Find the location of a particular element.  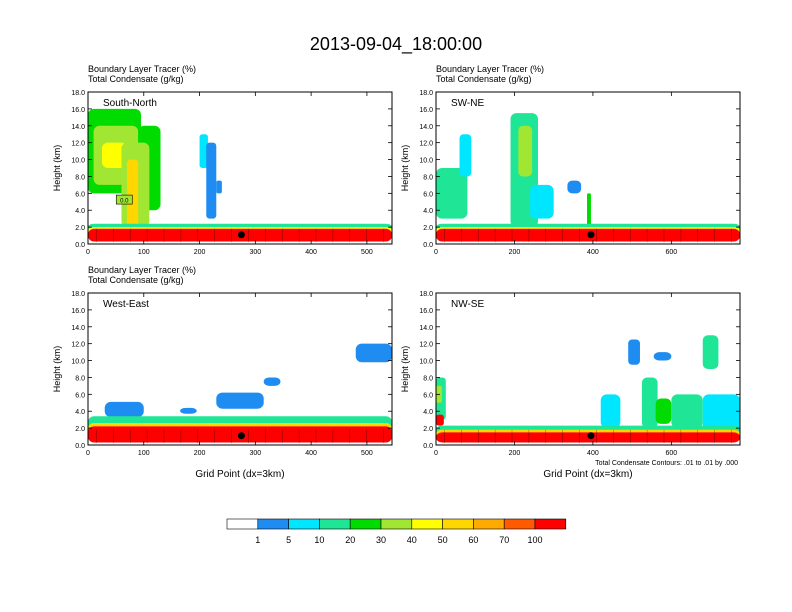

y-tick-label: 10.0 is located at coordinates (78, 161).